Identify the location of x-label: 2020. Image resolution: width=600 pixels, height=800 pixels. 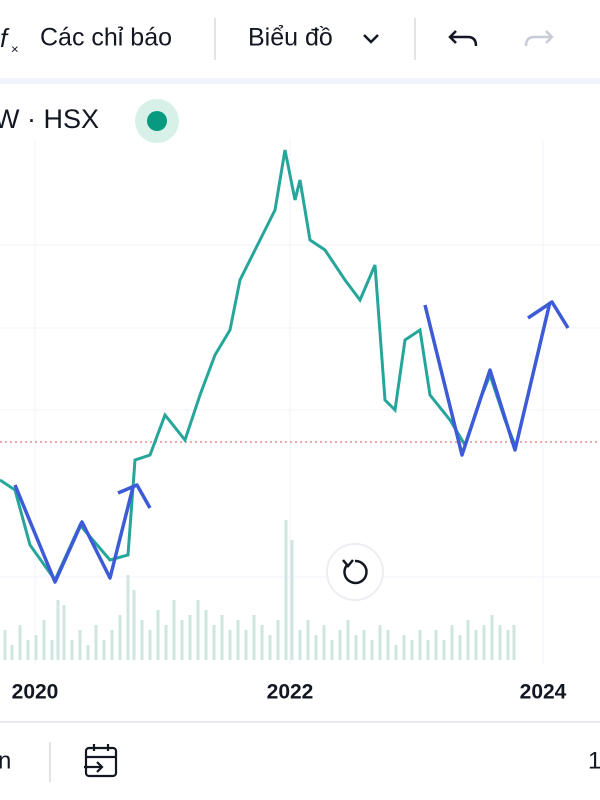
(35, 692).